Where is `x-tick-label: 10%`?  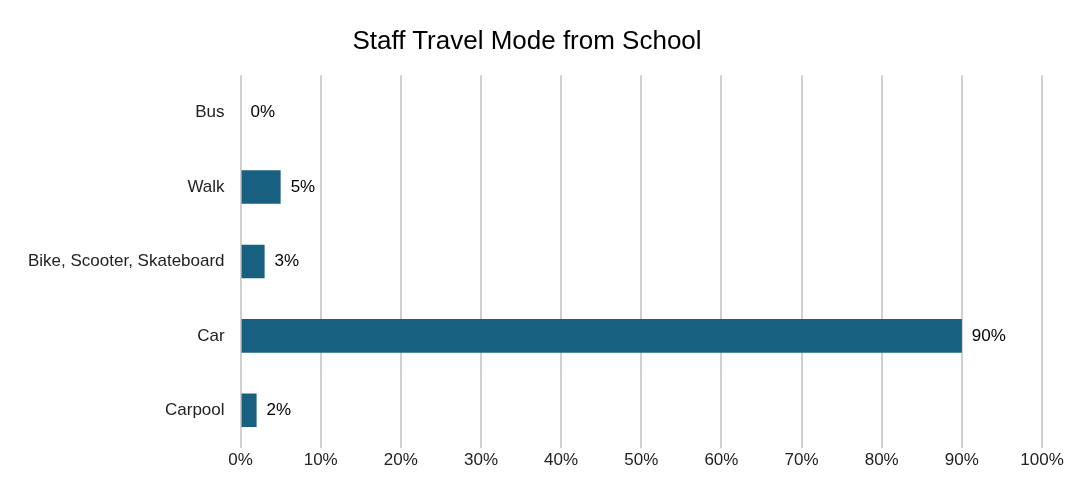 x-tick-label: 10% is located at coordinates (320, 460).